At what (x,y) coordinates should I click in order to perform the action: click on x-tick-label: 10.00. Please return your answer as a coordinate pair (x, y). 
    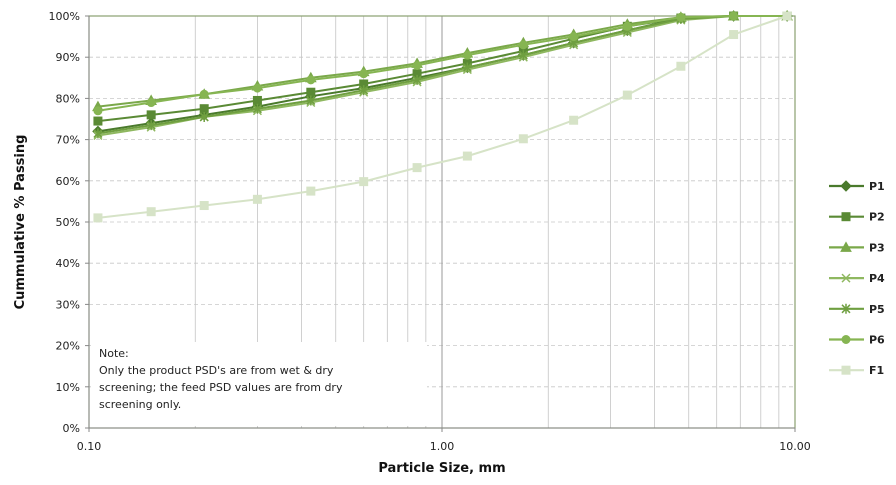
    Looking at the image, I should click on (795, 446).